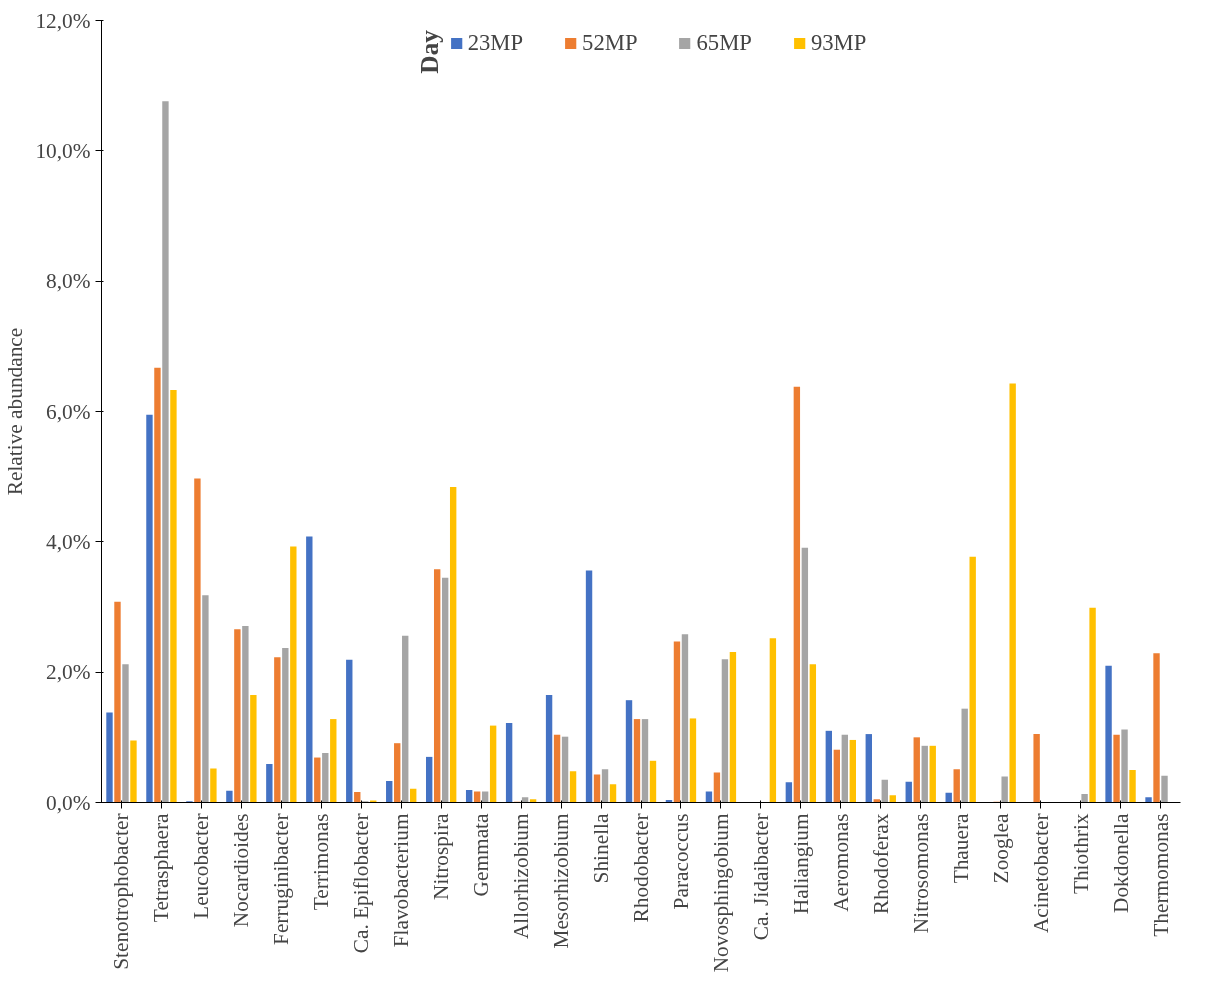 The width and height of the screenshot is (1216, 987). What do you see at coordinates (429, 52) in the screenshot?
I see `legend-title: Day` at bounding box center [429, 52].